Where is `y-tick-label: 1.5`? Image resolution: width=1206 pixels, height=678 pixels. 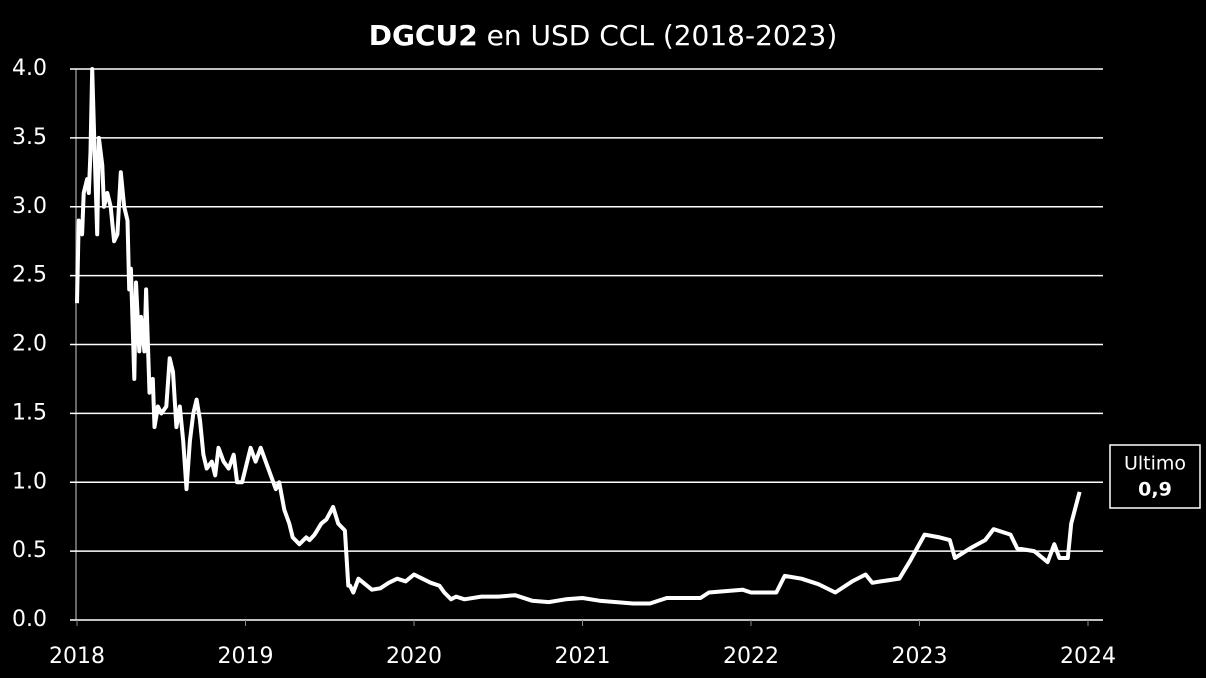 y-tick-label: 1.5 is located at coordinates (29, 412).